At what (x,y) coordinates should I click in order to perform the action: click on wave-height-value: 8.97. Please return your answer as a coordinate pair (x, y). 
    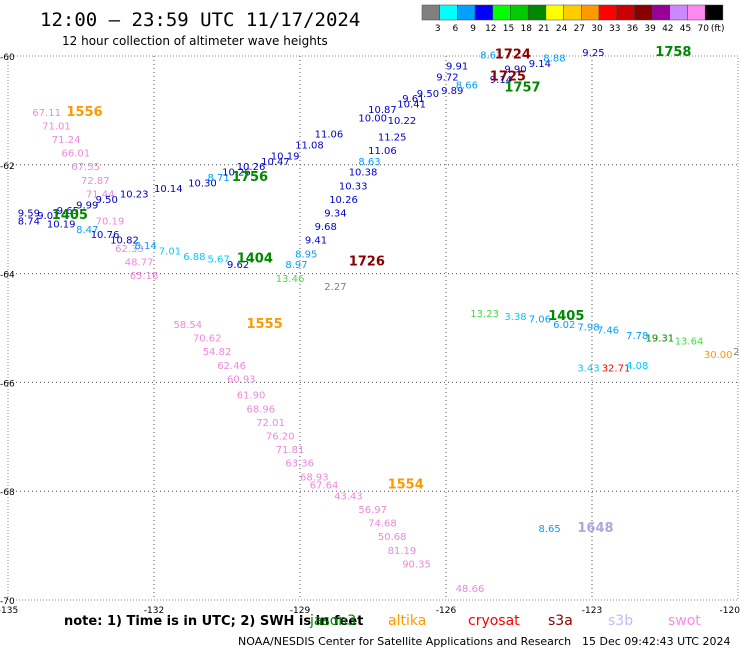
    Looking at the image, I should click on (296, 265).